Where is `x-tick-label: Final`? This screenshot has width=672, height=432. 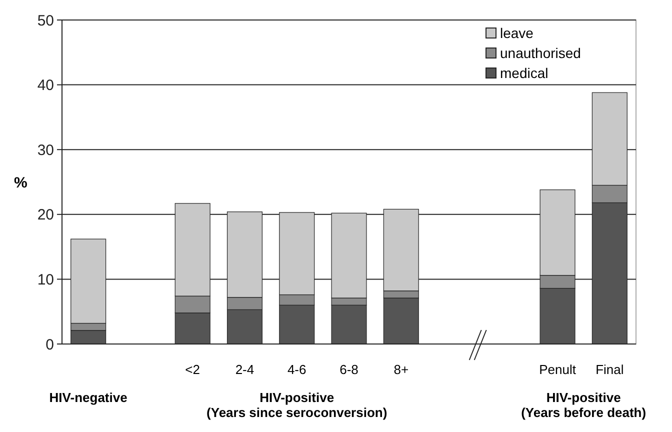
x-tick-label: Final is located at coordinates (610, 369).